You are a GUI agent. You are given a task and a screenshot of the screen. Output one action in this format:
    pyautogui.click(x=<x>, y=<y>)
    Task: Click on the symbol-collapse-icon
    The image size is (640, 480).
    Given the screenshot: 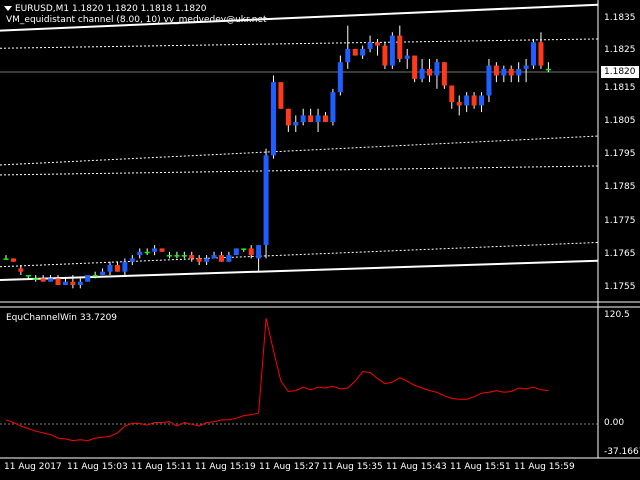 What is the action you would take?
    pyautogui.click(x=8, y=8)
    